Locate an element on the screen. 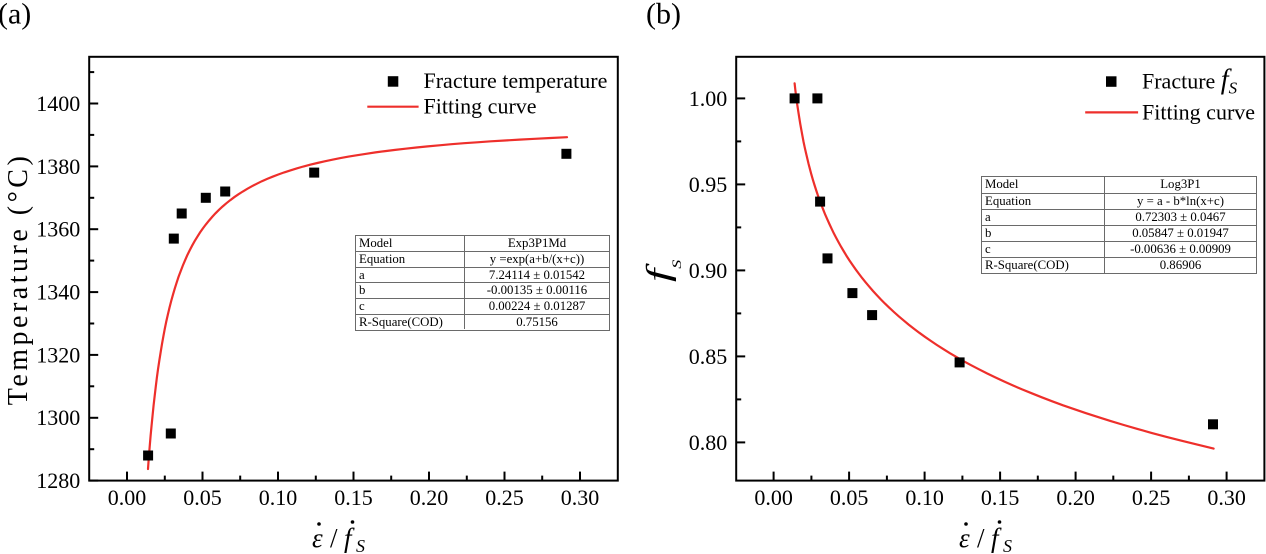  svg-text: Fracture fS is located at coordinates (1190, 81).